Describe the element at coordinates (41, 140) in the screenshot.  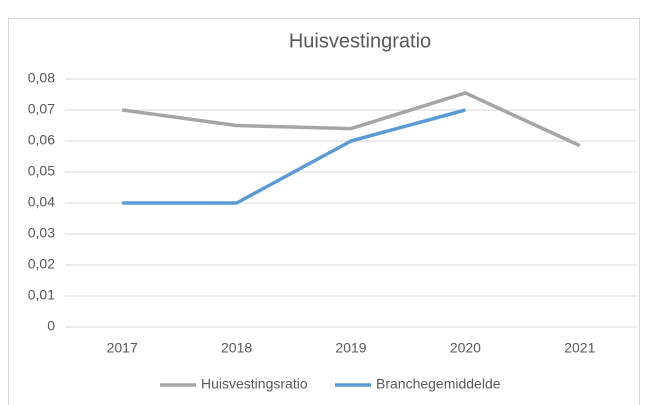
I see `y-tick-label: 0,06` at that location.